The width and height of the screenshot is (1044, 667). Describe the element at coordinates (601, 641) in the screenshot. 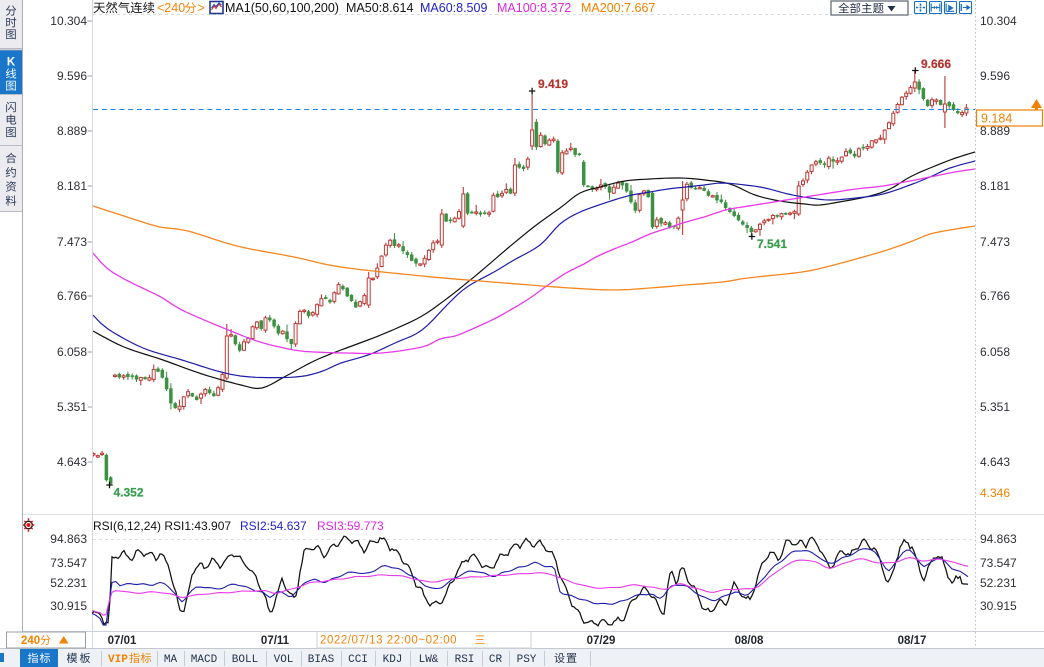

I see `svg-text: 07/29` at that location.